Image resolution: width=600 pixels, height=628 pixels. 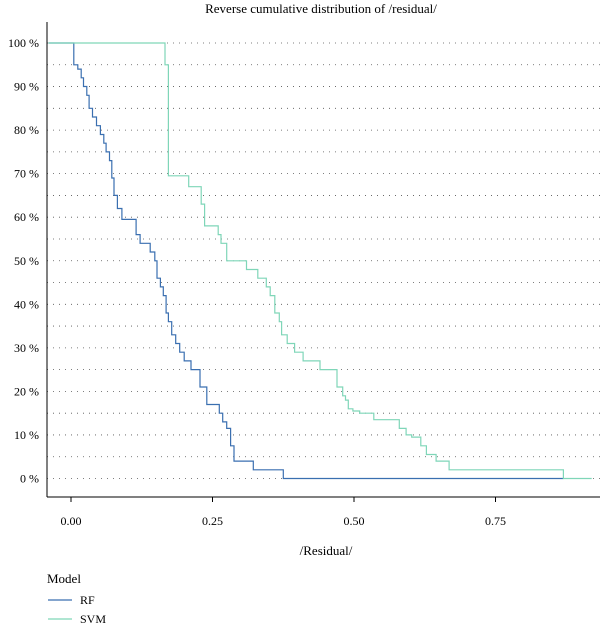 I want to click on y-tick-label: 100 %, so click(x=23, y=43).